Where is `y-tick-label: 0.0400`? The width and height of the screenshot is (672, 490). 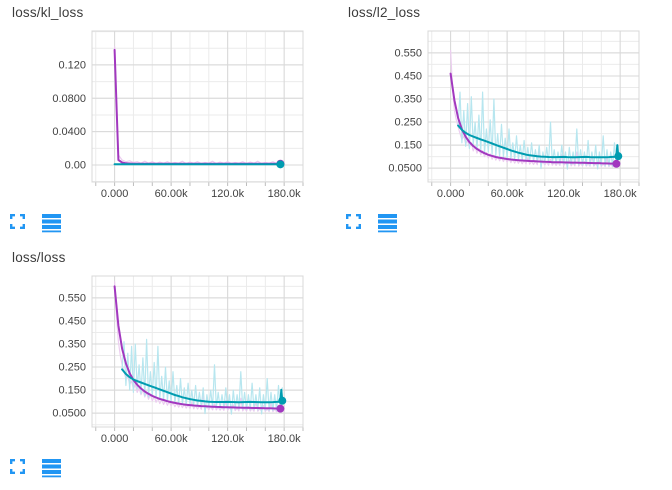 y-tick-label: 0.0400 is located at coordinates (69, 132).